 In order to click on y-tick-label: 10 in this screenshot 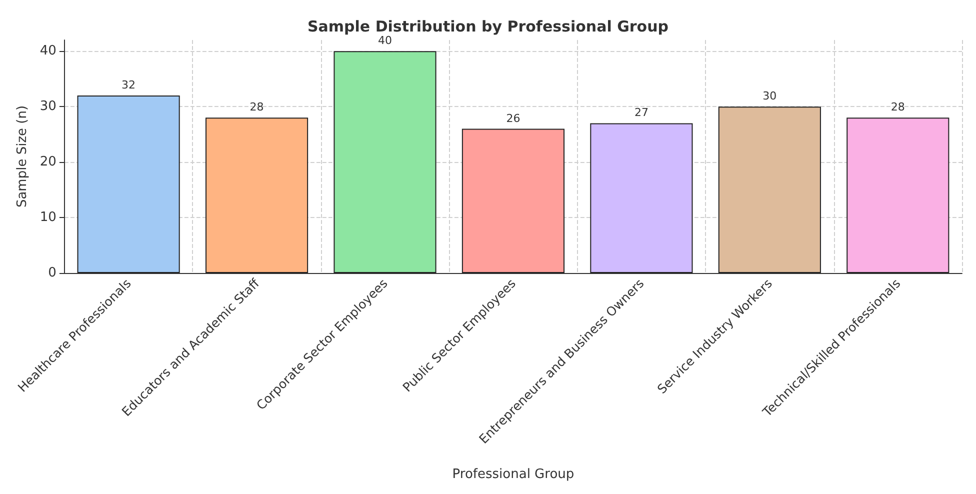, I will do `click(48, 218)`.